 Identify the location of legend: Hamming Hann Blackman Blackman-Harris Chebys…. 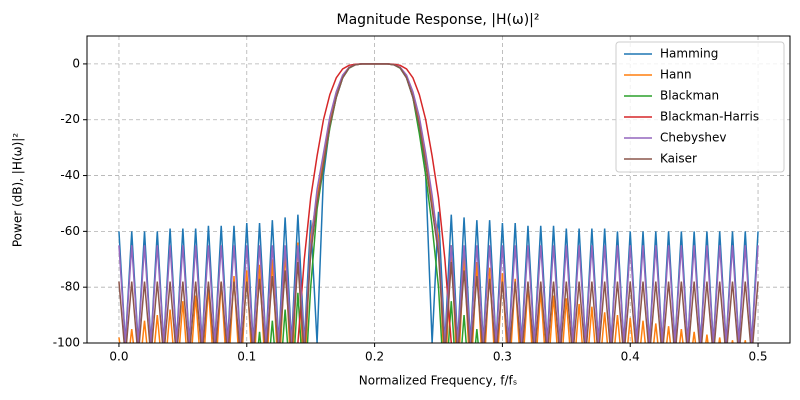
(700, 107).